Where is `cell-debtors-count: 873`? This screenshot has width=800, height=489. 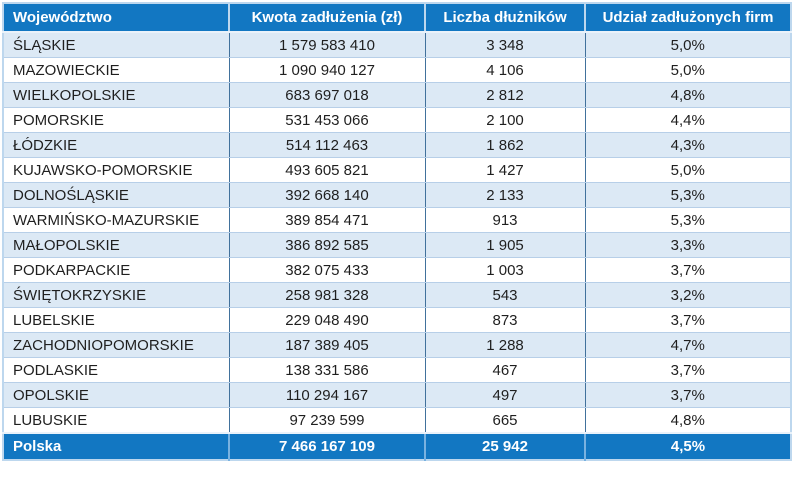
cell-debtors-count: 873 is located at coordinates (504, 320).